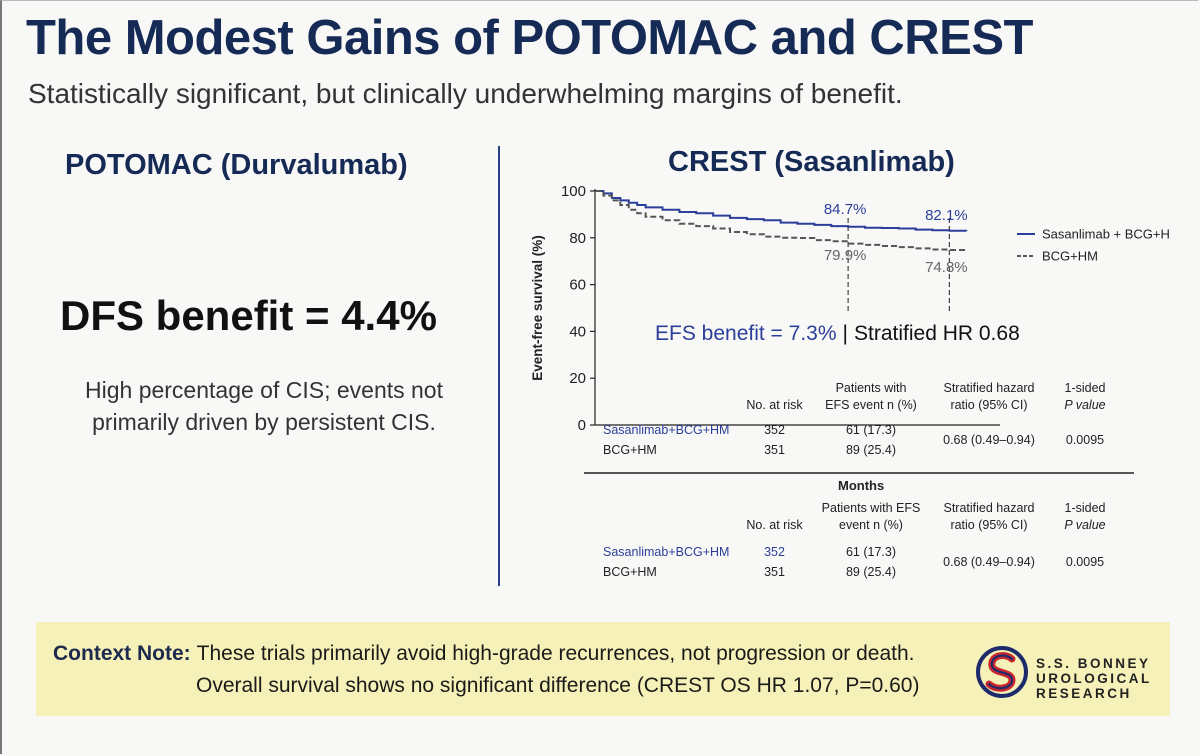 The width and height of the screenshot is (1200, 756). Describe the element at coordinates (573, 191) in the screenshot. I see `y-tick-label: 100` at that location.